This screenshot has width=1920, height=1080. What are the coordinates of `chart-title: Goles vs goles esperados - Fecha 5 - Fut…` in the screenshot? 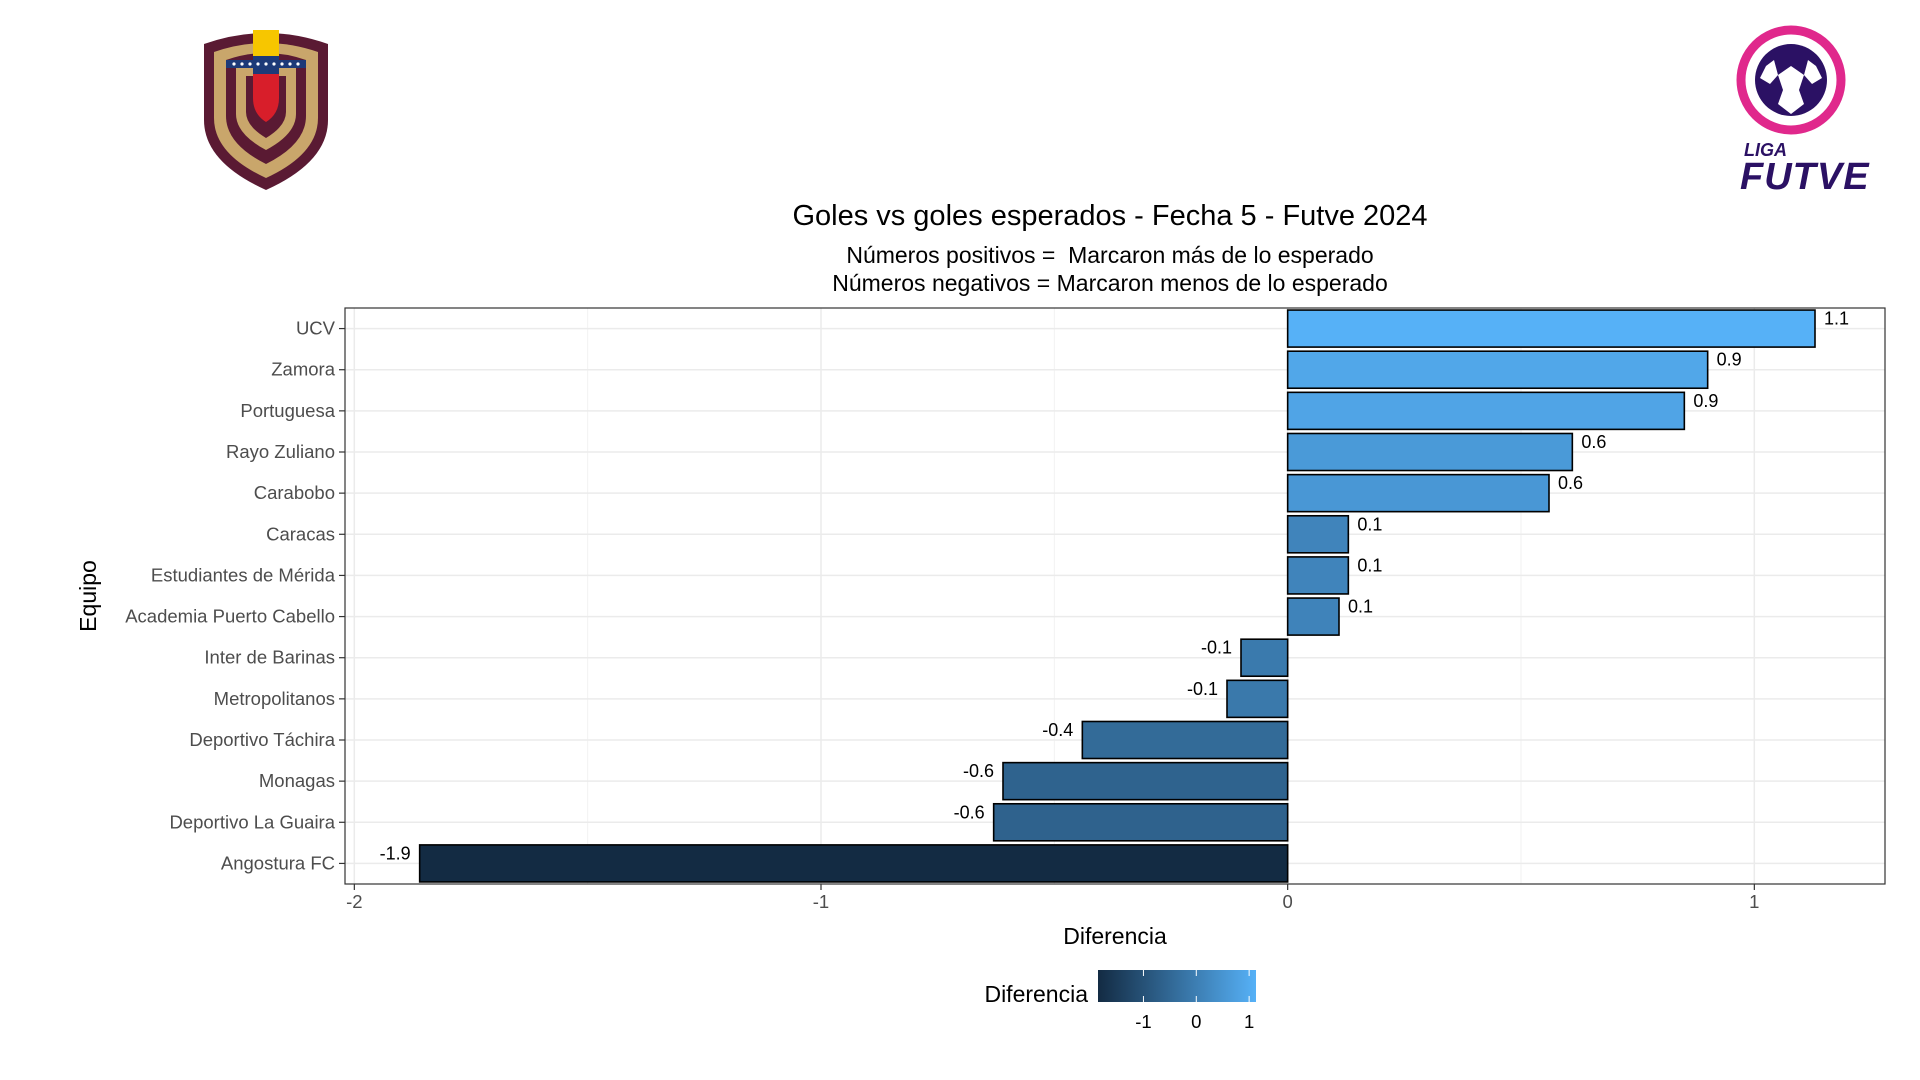 It's located at (1110, 216).